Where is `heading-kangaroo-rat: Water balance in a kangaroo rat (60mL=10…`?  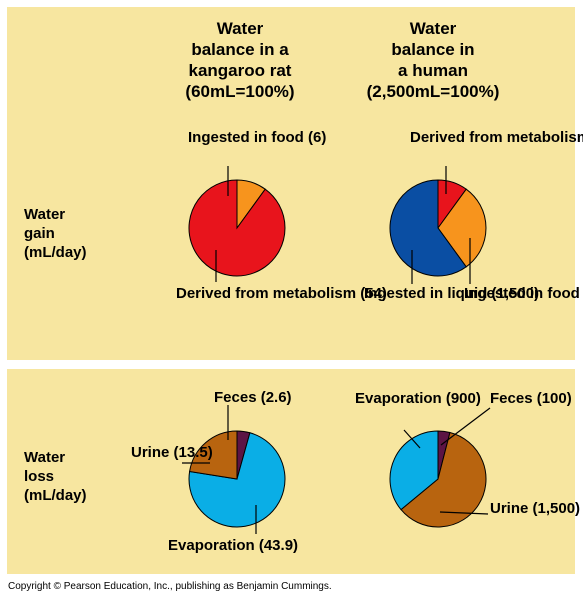 heading-kangaroo-rat: Water balance in a kangaroo rat (60mL=10… is located at coordinates (240, 60).